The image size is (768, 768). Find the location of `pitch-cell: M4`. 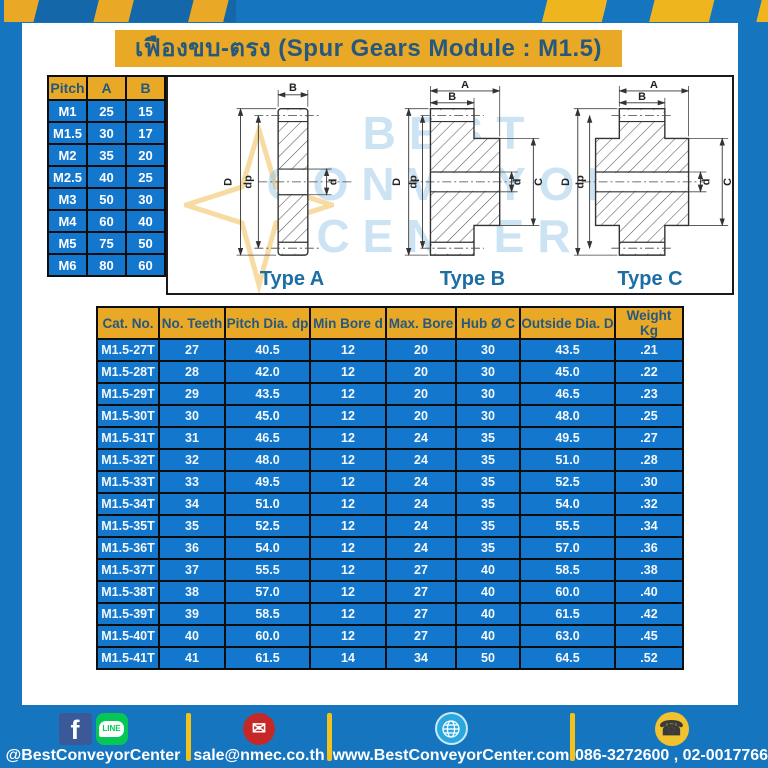

pitch-cell: M4 is located at coordinates (67, 221).